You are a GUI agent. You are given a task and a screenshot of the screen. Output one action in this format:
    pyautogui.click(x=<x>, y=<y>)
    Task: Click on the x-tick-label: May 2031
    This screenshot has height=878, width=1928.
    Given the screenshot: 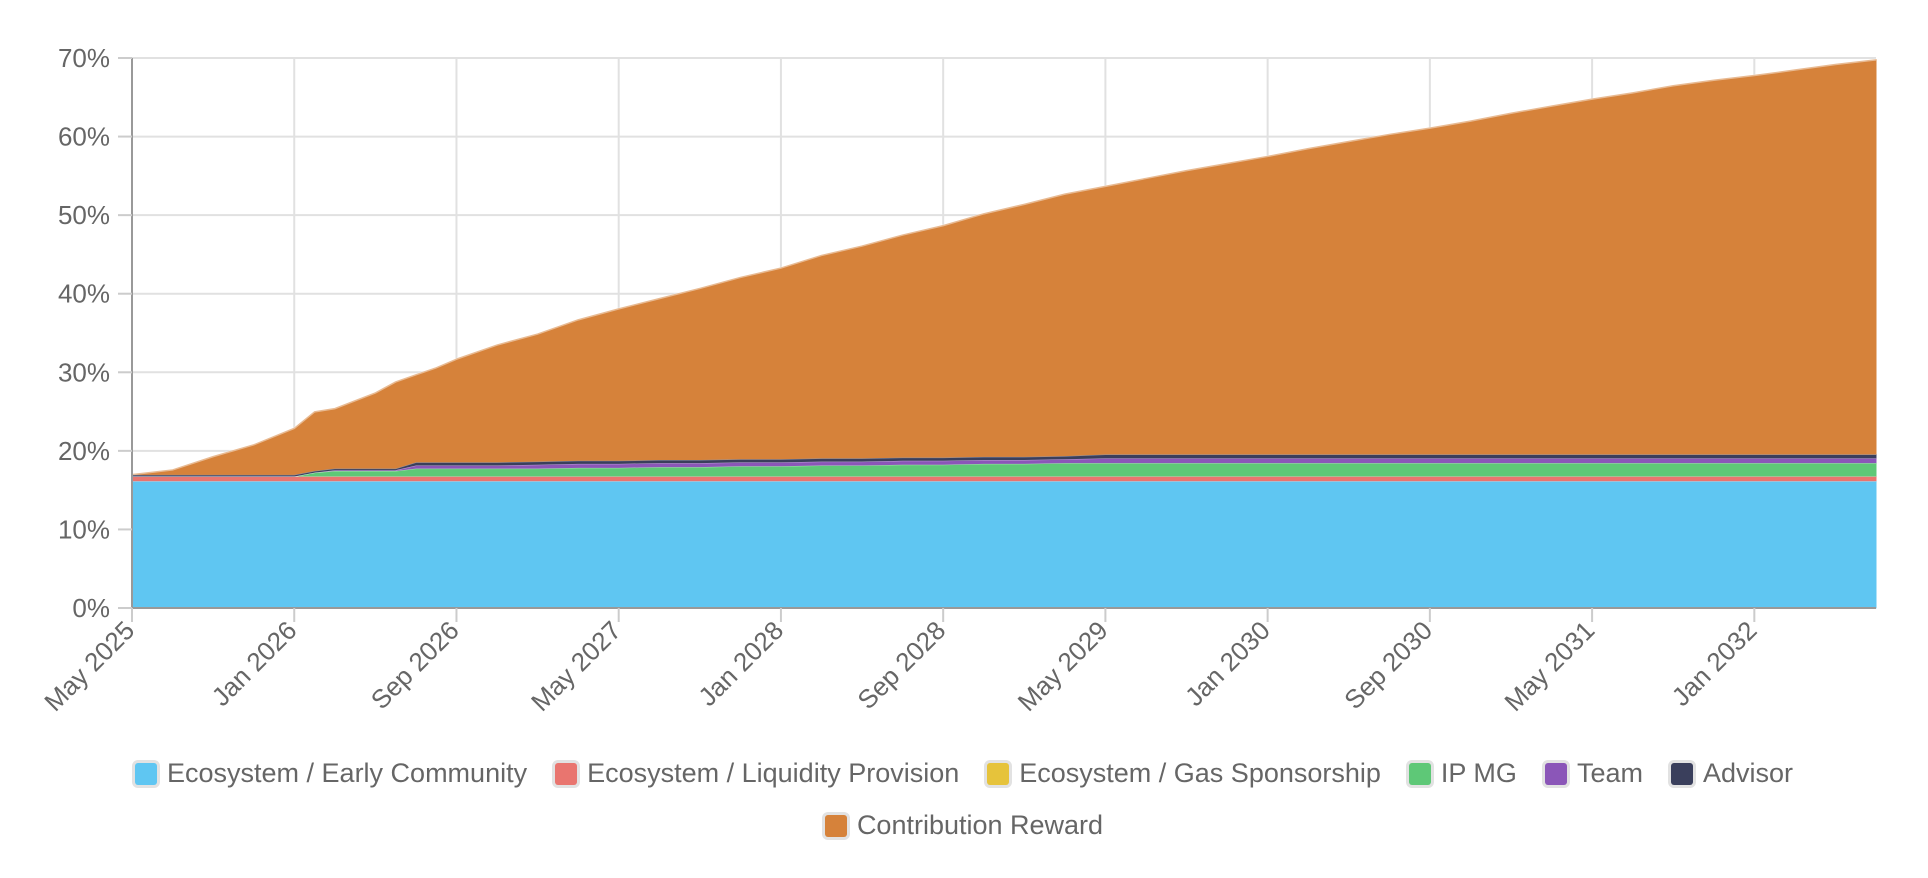 What is the action you would take?
    pyautogui.click(x=1549, y=666)
    